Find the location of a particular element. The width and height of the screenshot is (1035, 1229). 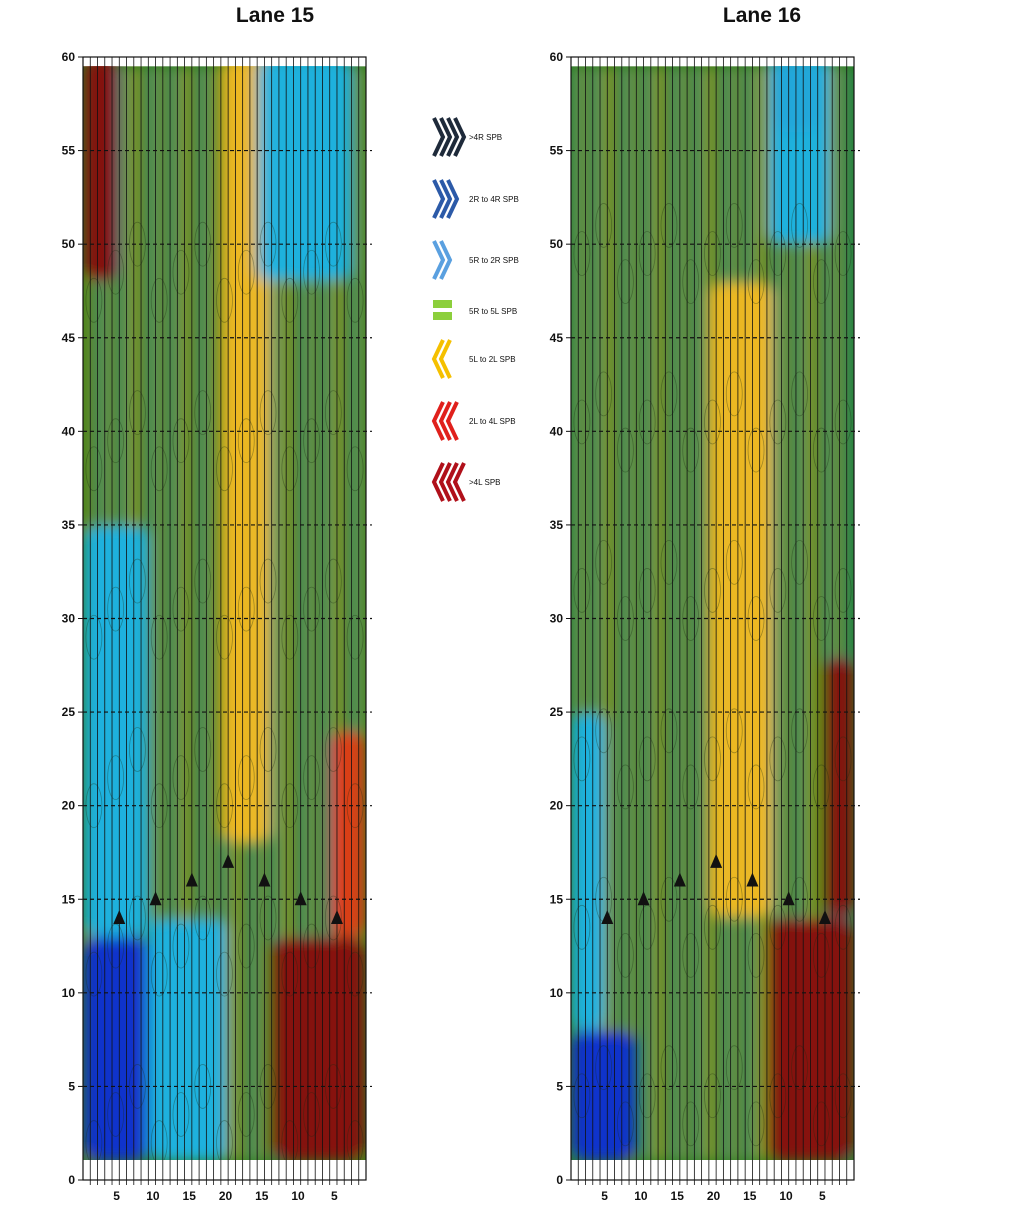

y-tick-label: 25 is located at coordinates (557, 712).